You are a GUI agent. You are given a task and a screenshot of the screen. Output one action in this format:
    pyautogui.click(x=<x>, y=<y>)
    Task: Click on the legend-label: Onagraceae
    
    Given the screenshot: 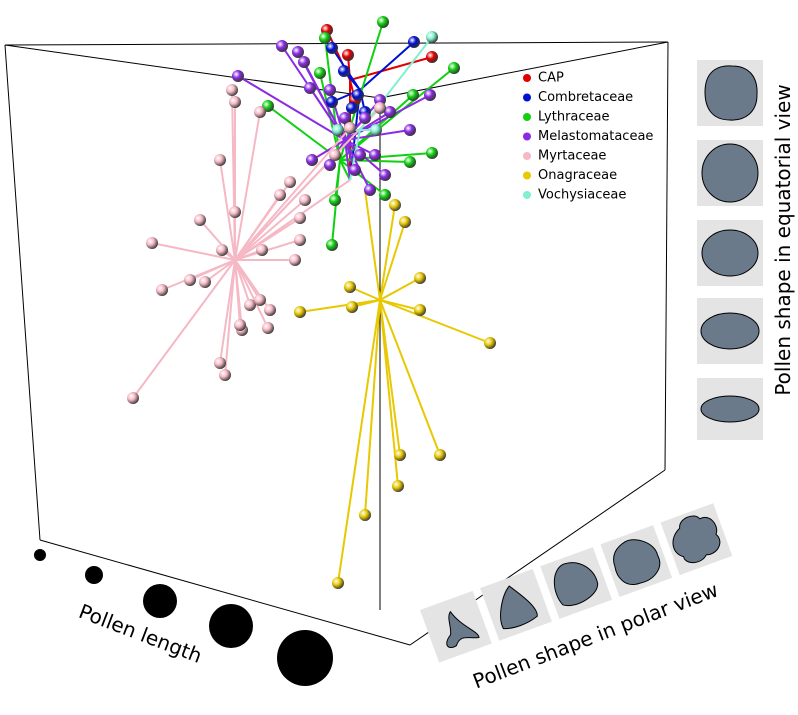 What is the action you would take?
    pyautogui.click(x=577, y=175)
    